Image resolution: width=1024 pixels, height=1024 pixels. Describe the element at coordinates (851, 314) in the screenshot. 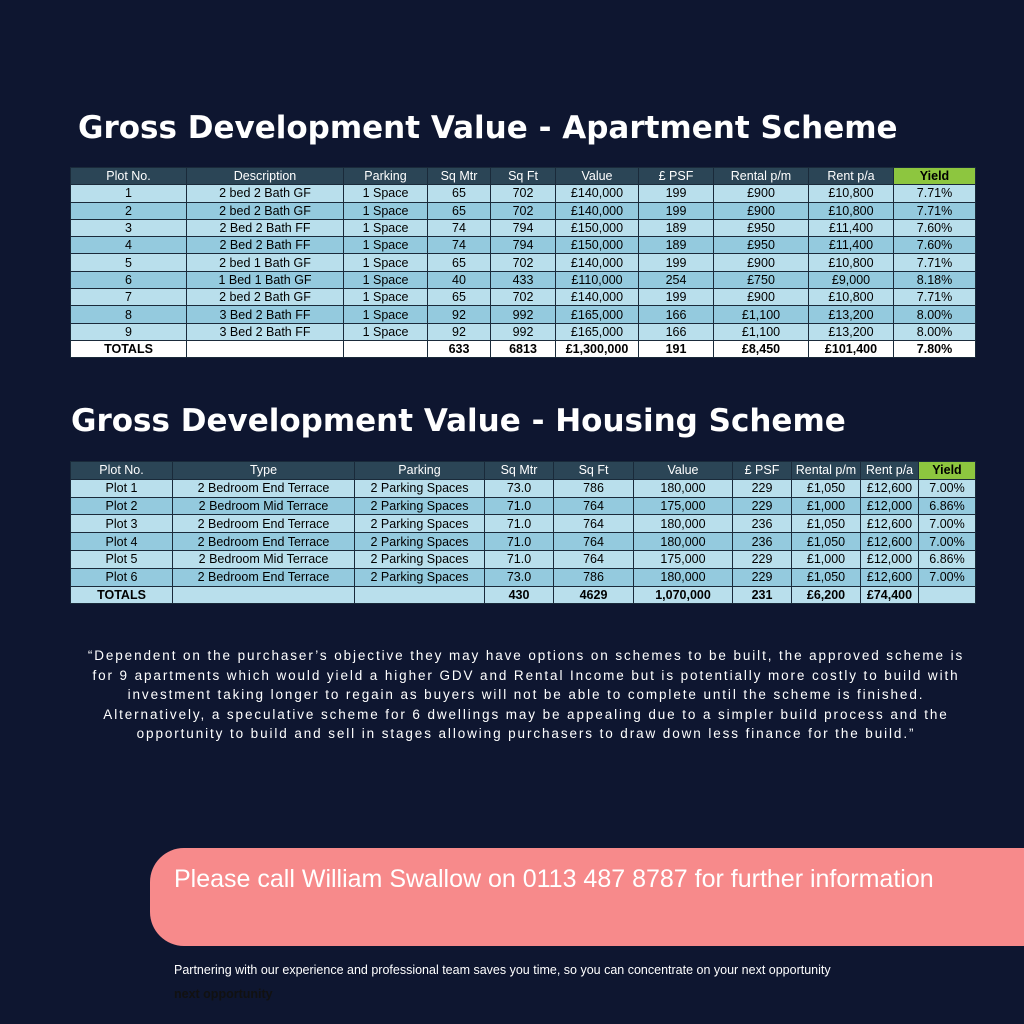

I see `cell: £13,200` at that location.